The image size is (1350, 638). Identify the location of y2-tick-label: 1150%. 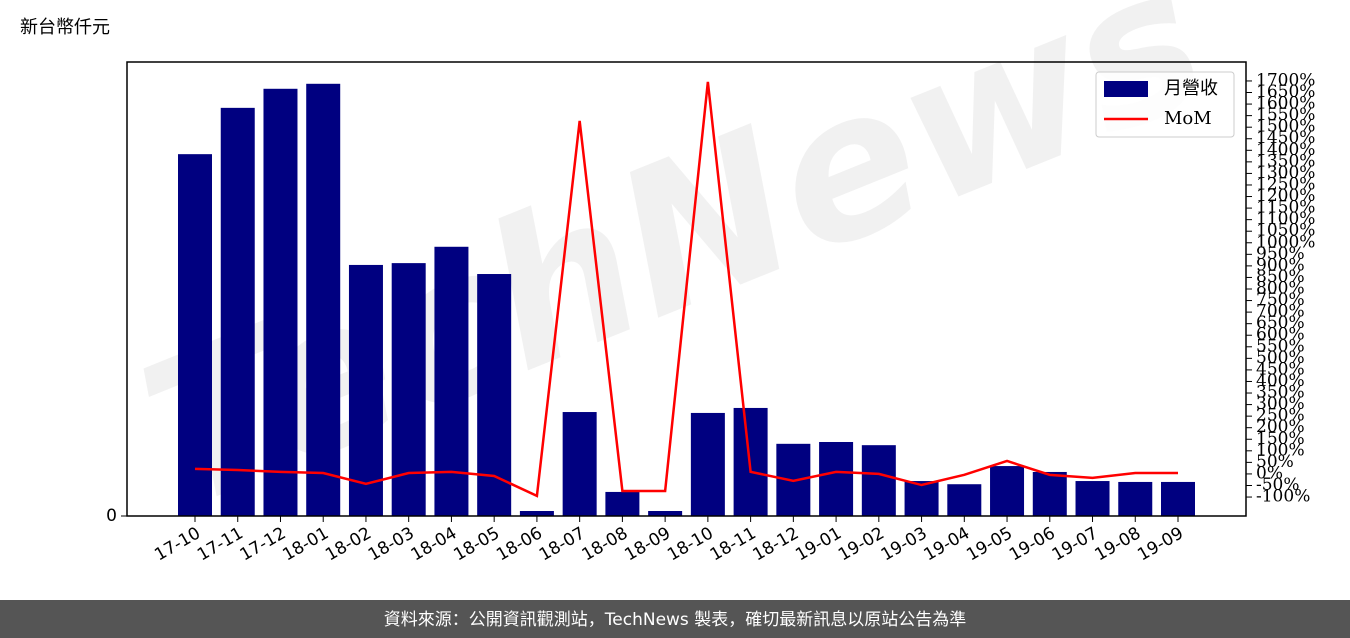
(1285, 208).